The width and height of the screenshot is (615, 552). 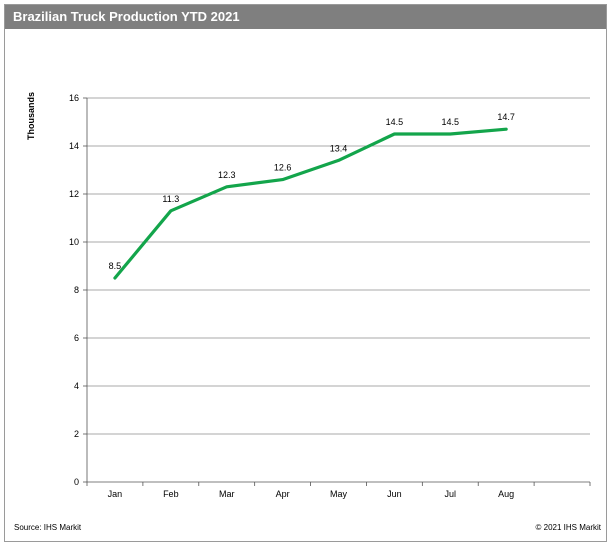 What do you see at coordinates (283, 494) in the screenshot?
I see `x-tick-label: Apr` at bounding box center [283, 494].